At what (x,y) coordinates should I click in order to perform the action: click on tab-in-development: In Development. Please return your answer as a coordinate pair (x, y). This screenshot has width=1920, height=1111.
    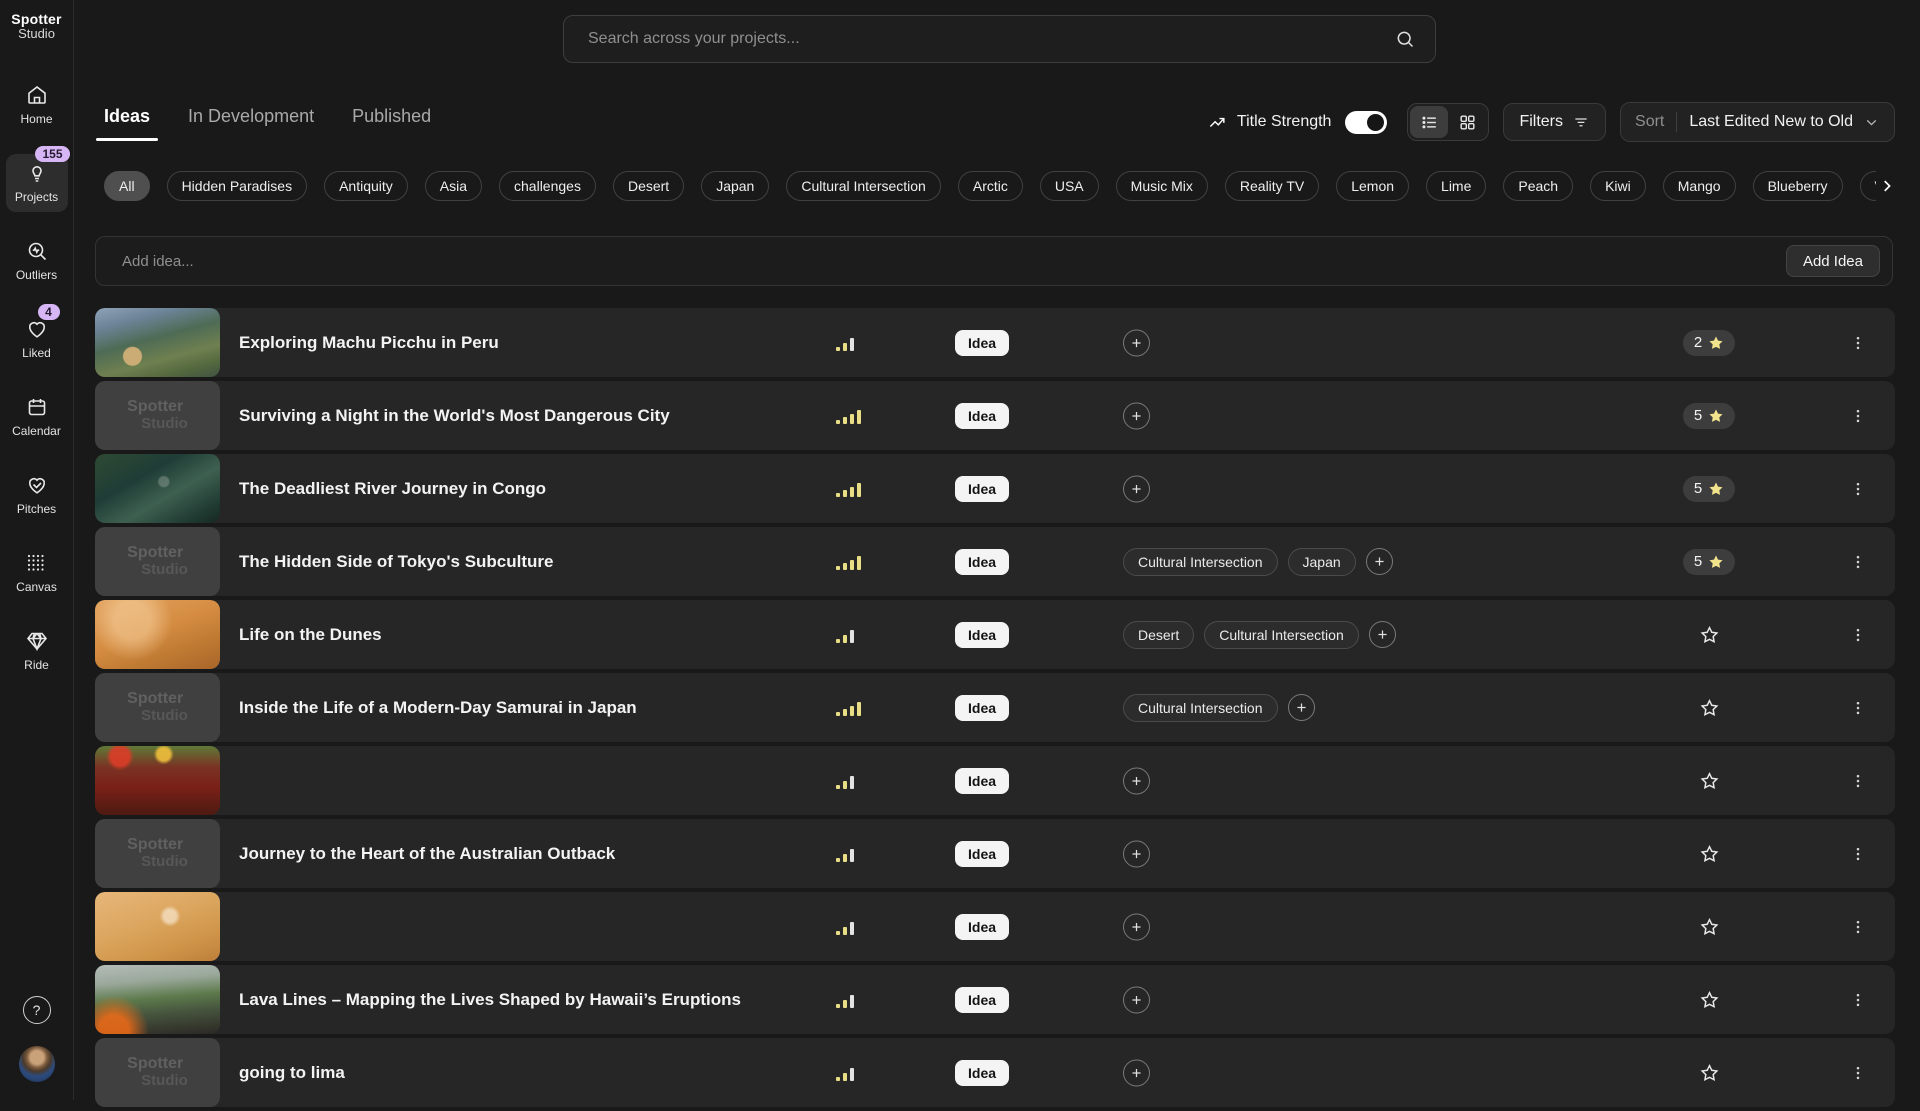
    Looking at the image, I should click on (251, 116).